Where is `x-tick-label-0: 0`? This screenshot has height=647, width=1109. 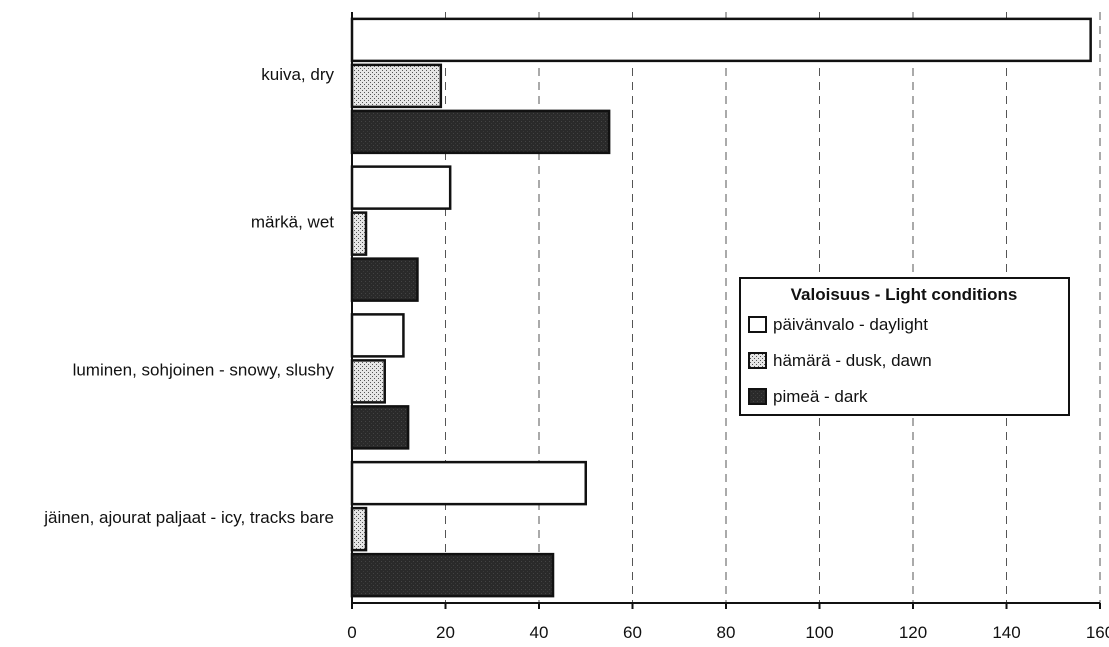 x-tick-label-0: 0 is located at coordinates (351, 632).